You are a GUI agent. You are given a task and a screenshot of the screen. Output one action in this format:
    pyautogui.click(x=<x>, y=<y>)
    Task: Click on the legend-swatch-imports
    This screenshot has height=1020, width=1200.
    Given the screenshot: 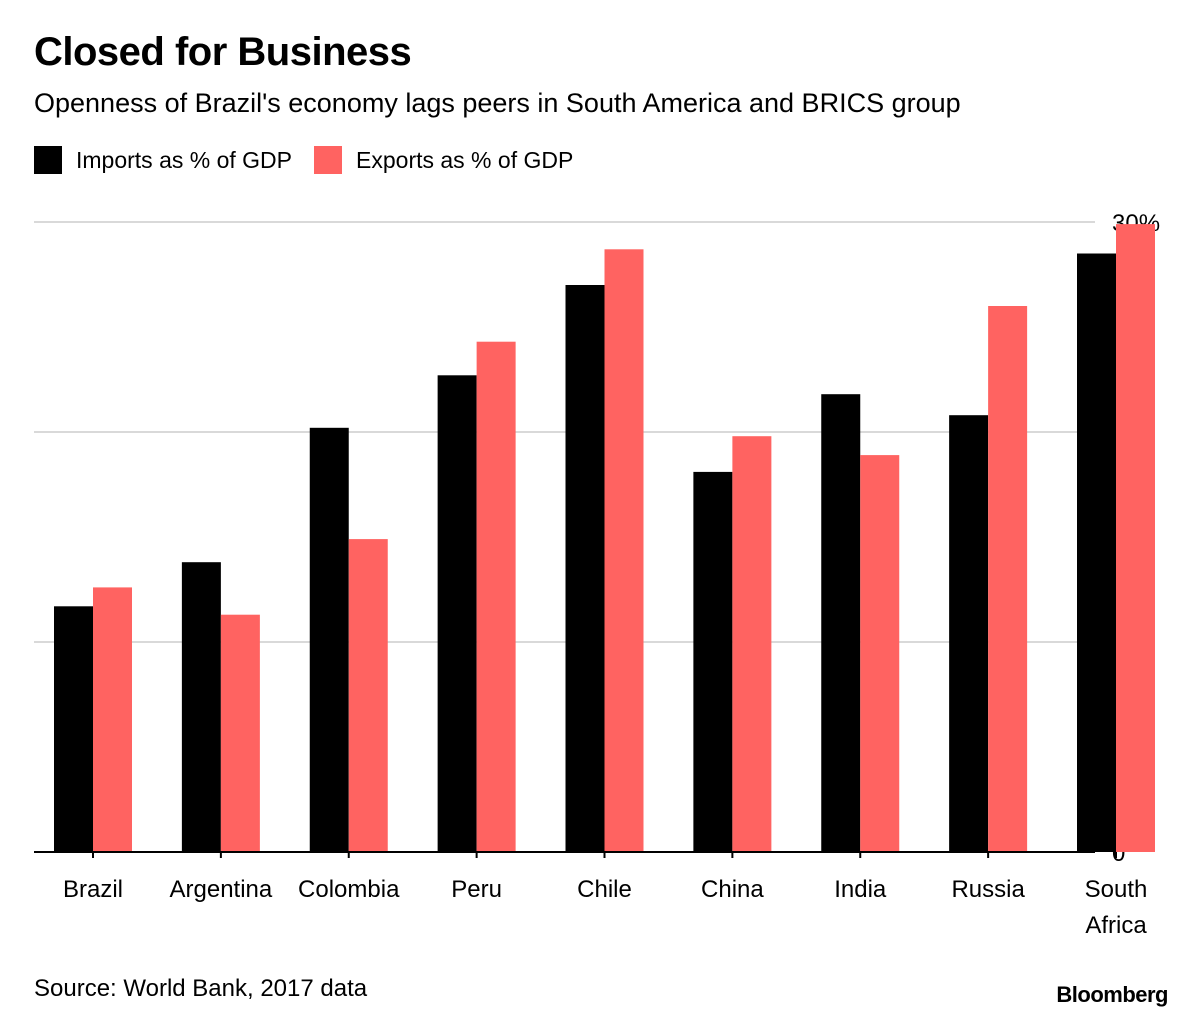 What is the action you would take?
    pyautogui.click(x=48, y=160)
    